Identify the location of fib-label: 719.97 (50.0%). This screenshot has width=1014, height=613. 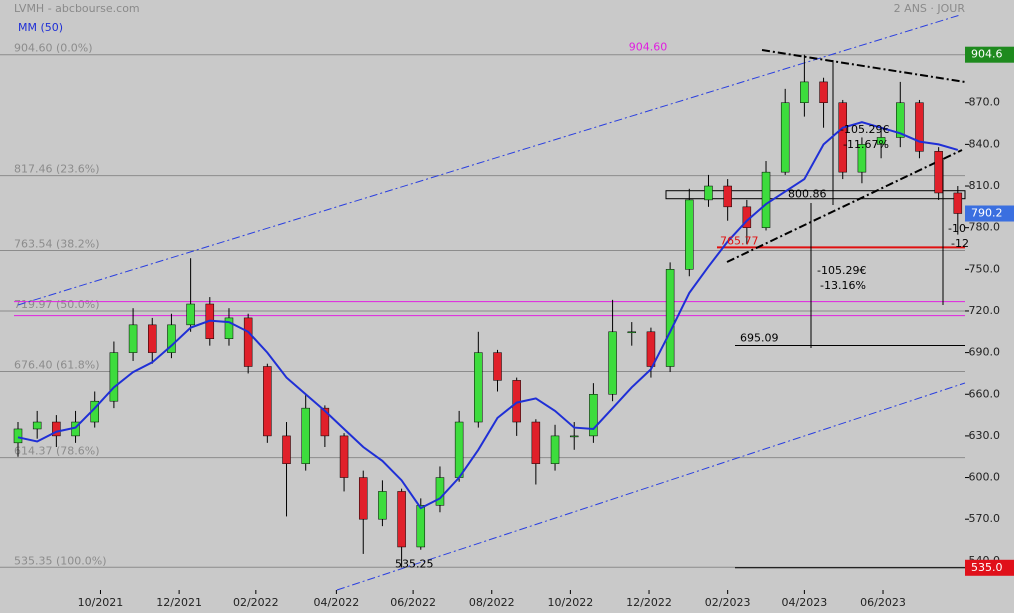
(57, 304).